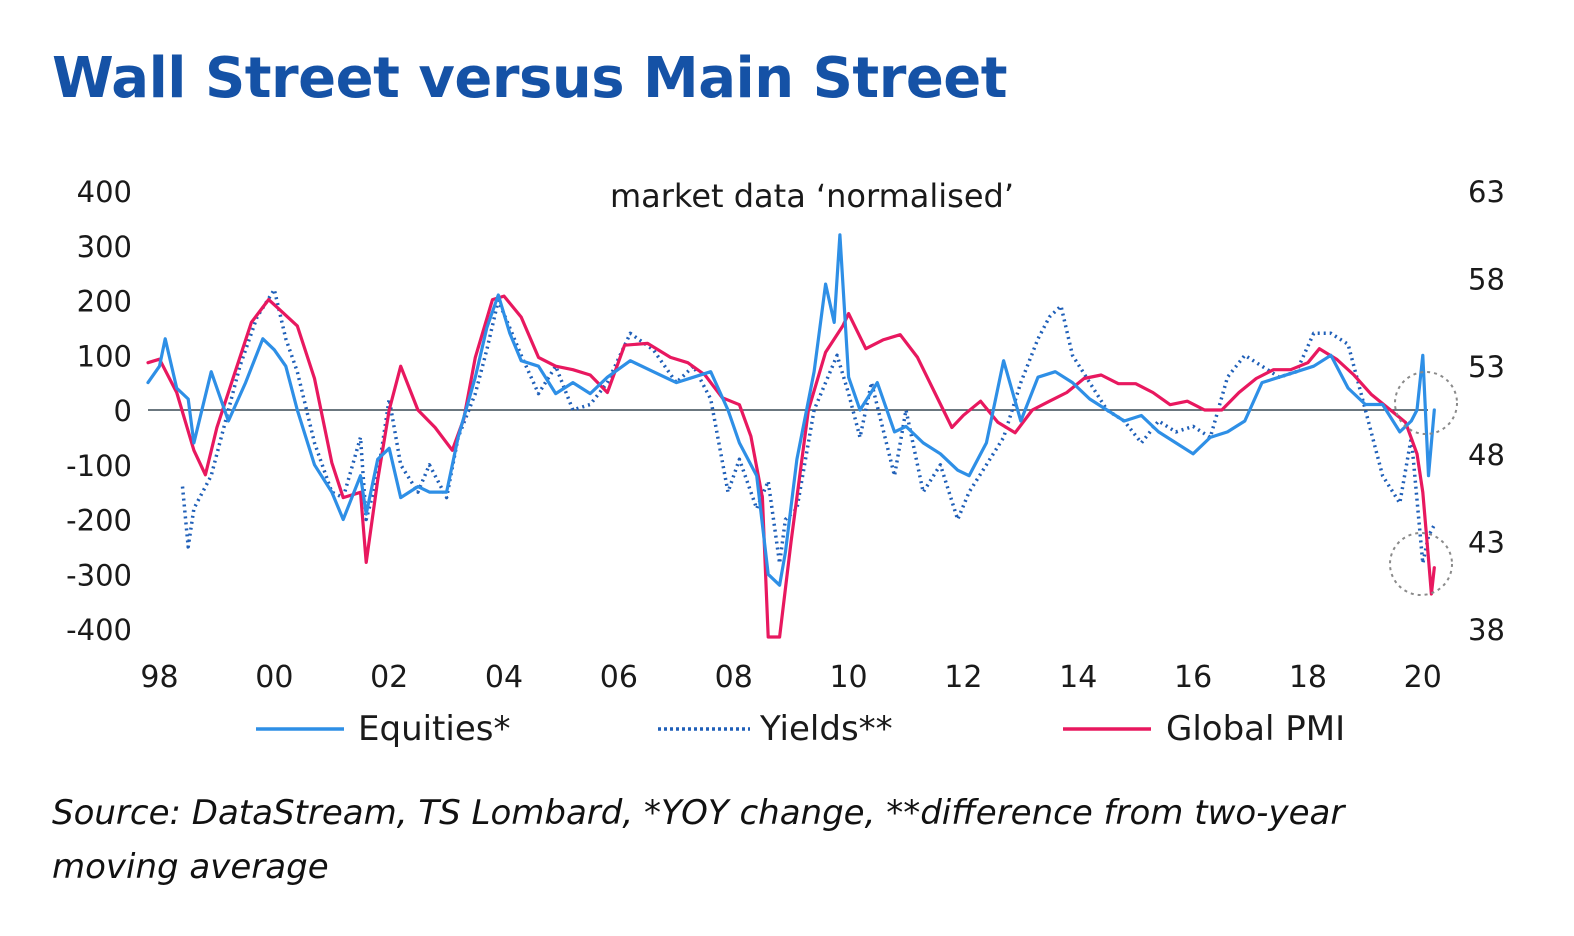  What do you see at coordinates (104, 247) in the screenshot?
I see `y-left-tick-label: 300` at bounding box center [104, 247].